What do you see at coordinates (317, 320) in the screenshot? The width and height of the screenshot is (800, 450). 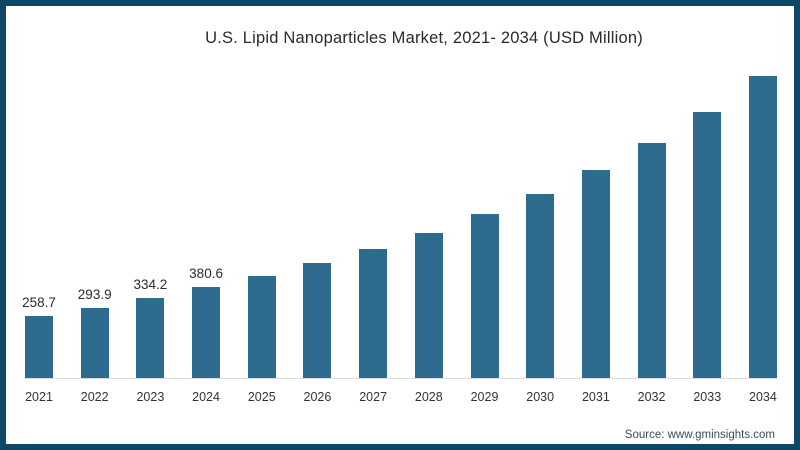 I see `bar-2026` at bounding box center [317, 320].